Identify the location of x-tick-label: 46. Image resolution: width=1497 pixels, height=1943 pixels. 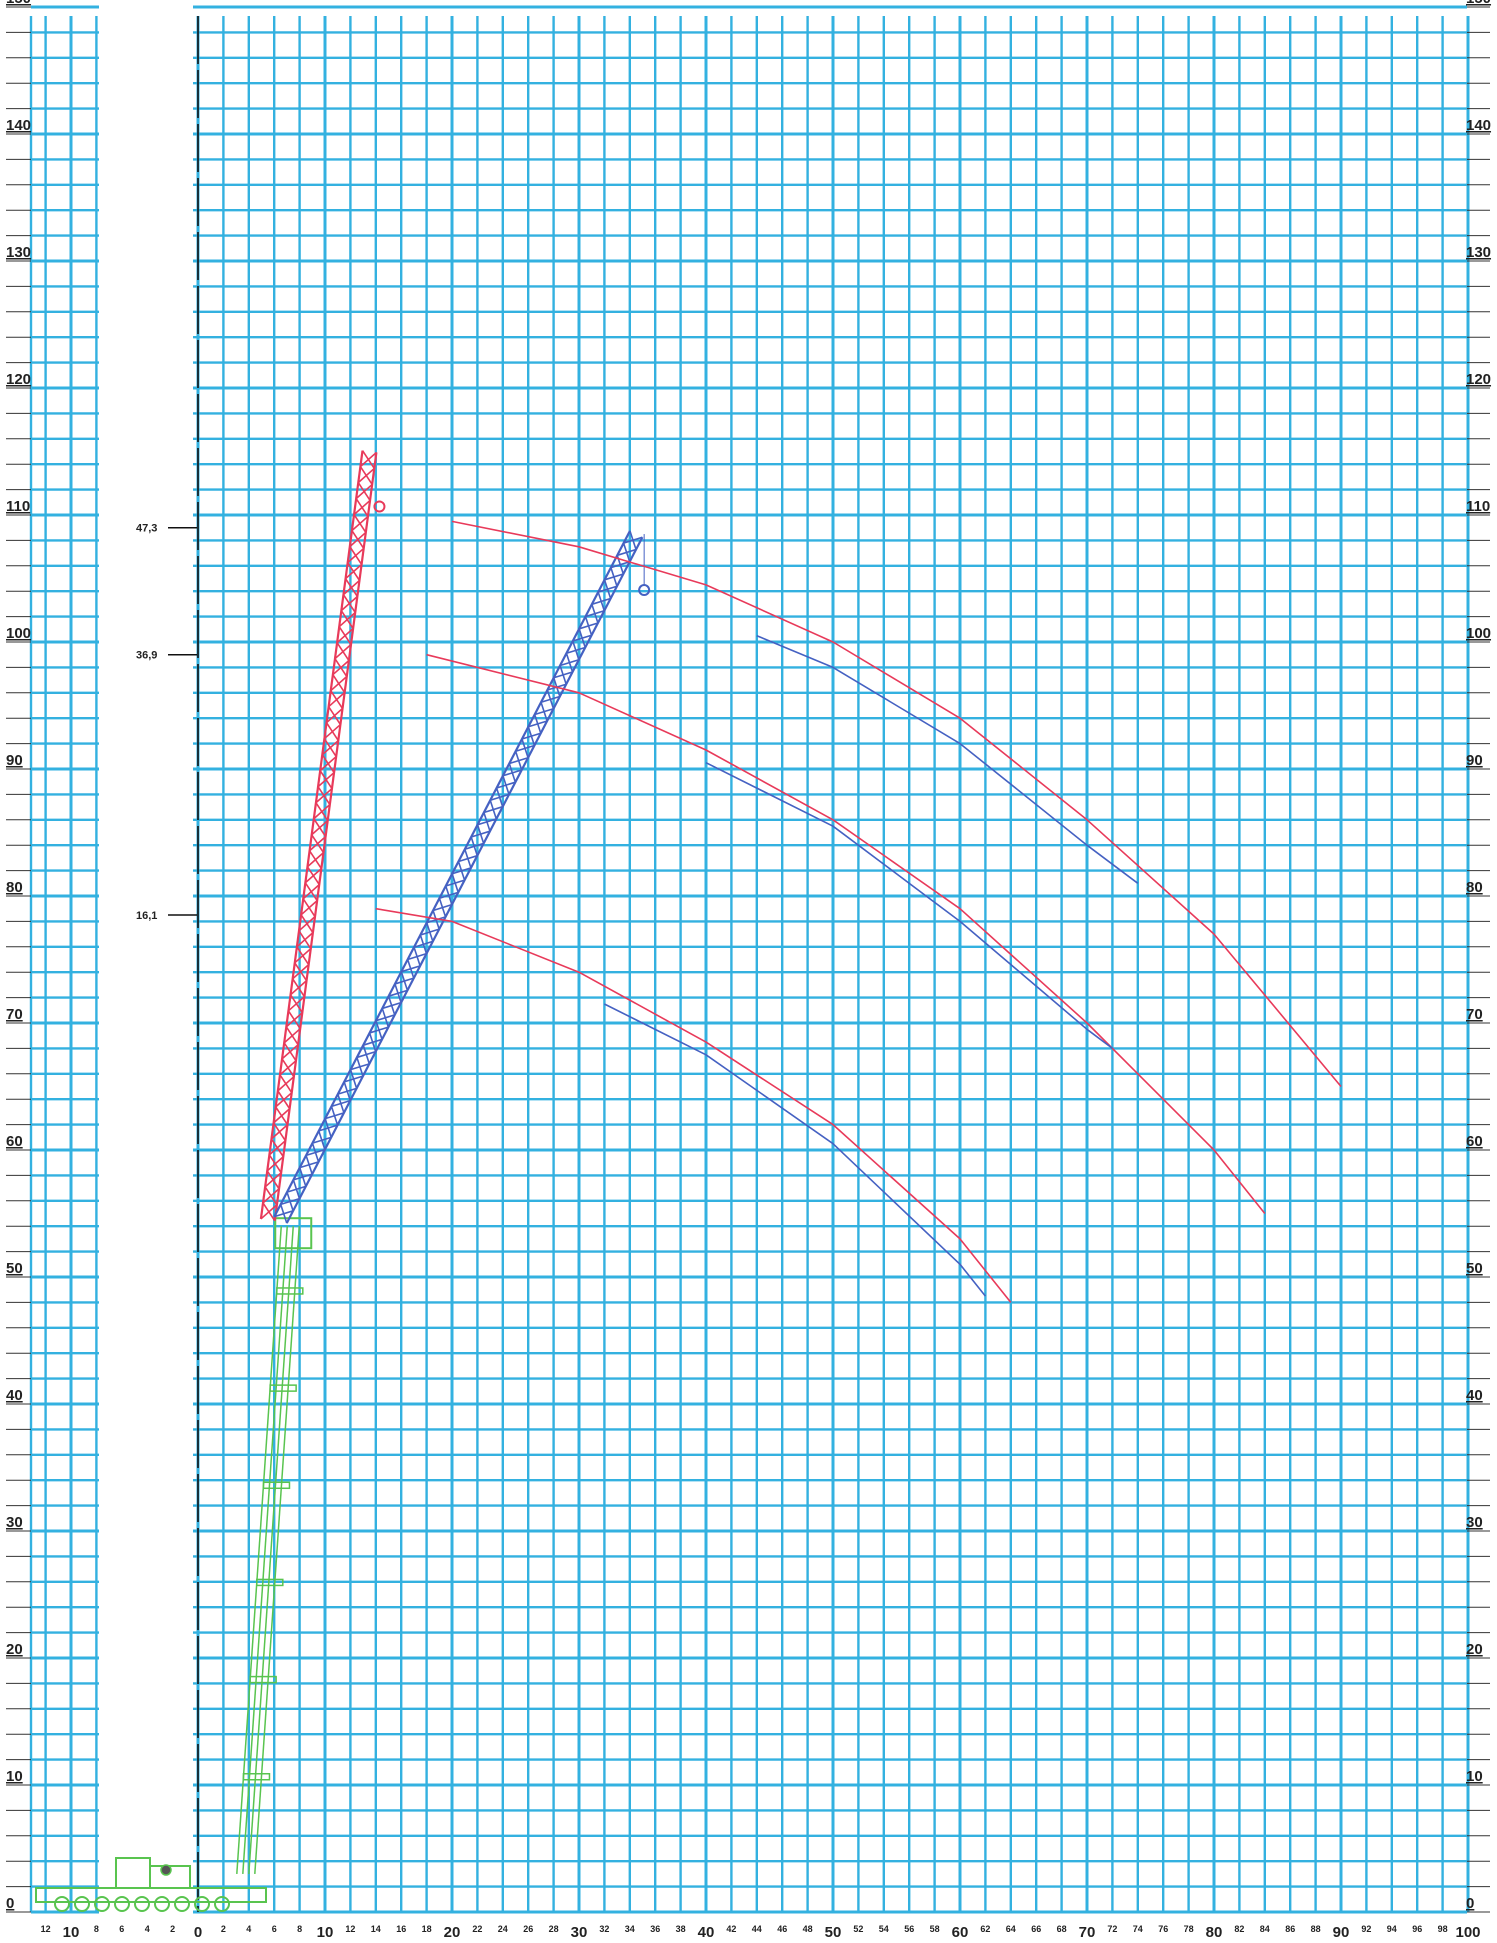
(782, 1929).